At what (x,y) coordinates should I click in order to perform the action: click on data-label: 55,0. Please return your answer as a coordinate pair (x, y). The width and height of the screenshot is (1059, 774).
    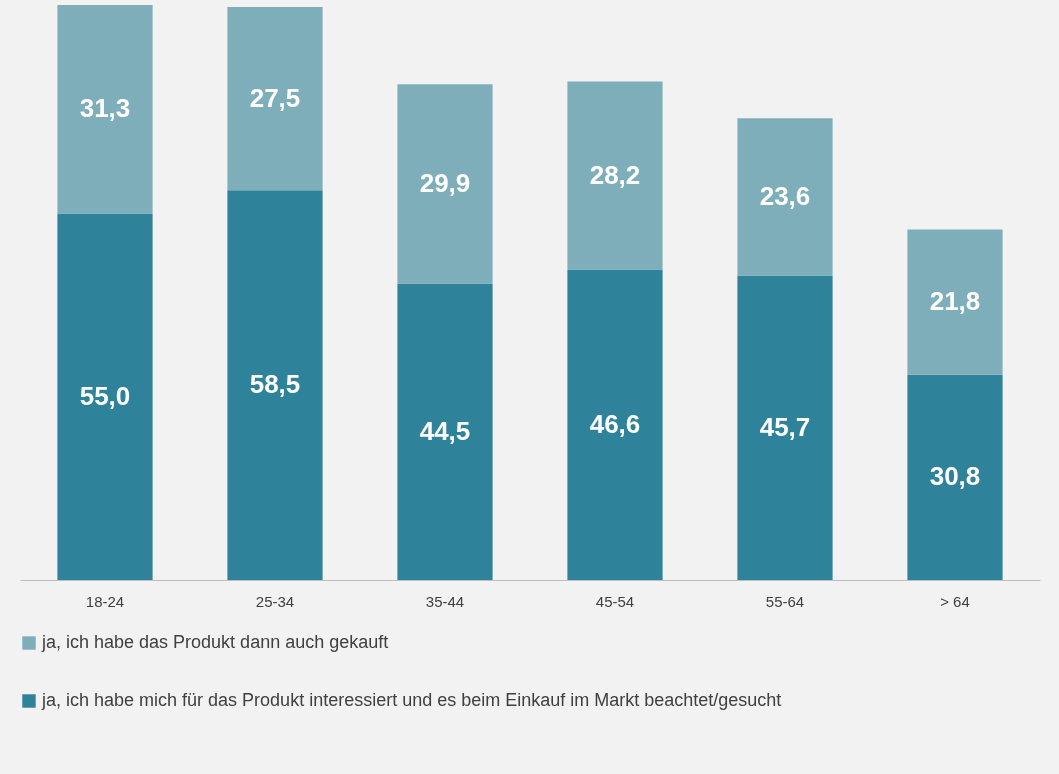
    Looking at the image, I should click on (105, 395).